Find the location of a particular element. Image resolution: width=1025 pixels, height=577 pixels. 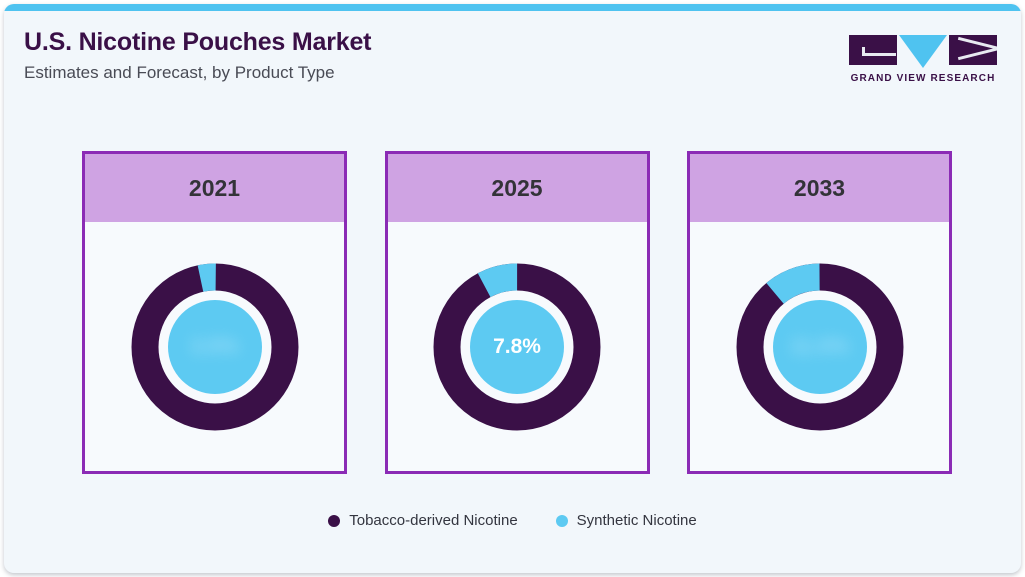

card-header-2025: 2025 is located at coordinates (517, 188).